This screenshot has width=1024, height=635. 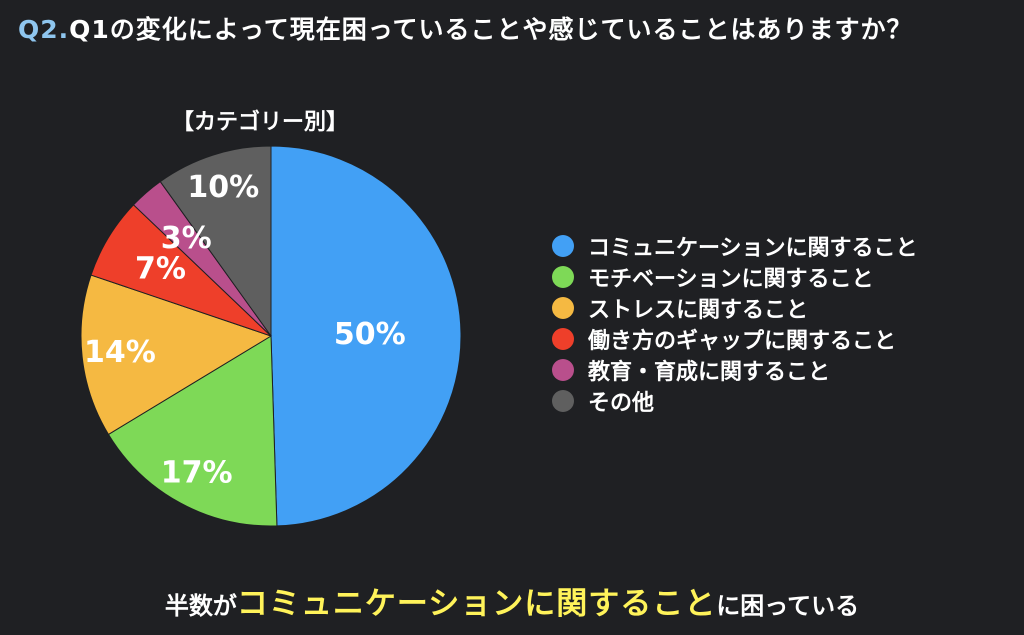 I want to click on conclusion-suffix: に困っている, so click(x=788, y=606).